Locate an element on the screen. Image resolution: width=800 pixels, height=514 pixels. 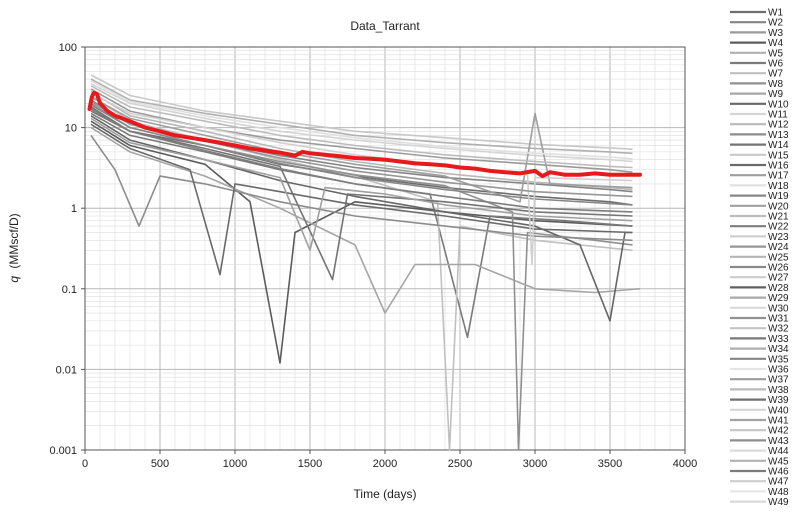
x-tick-label: 1000 is located at coordinates (235, 464).